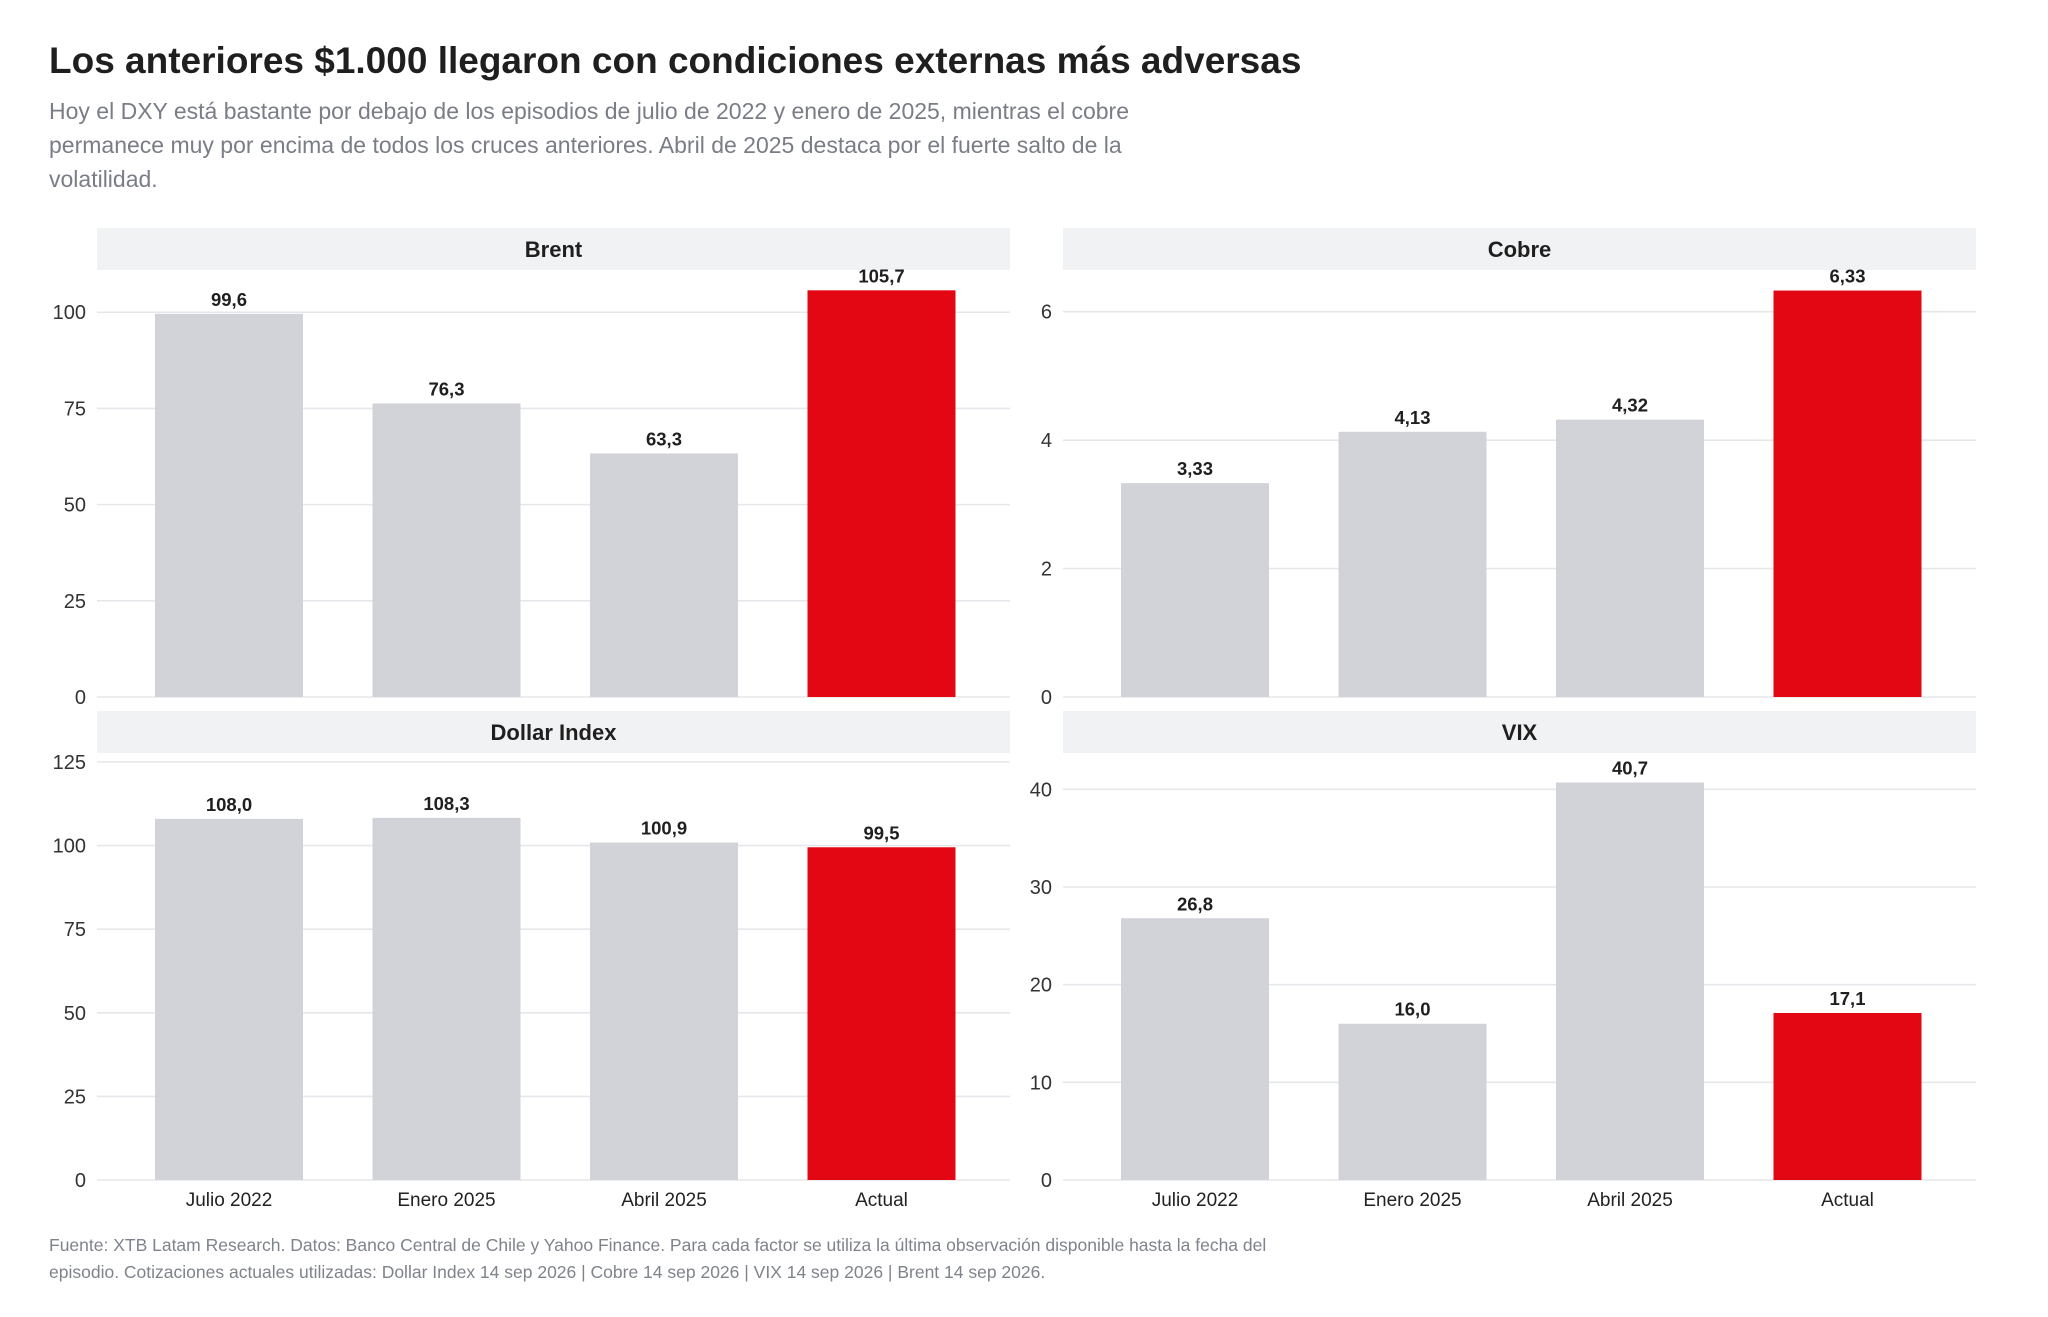 Image resolution: width=2048 pixels, height=1317 pixels. I want to click on brent-facet-label: Brent, so click(554, 249).